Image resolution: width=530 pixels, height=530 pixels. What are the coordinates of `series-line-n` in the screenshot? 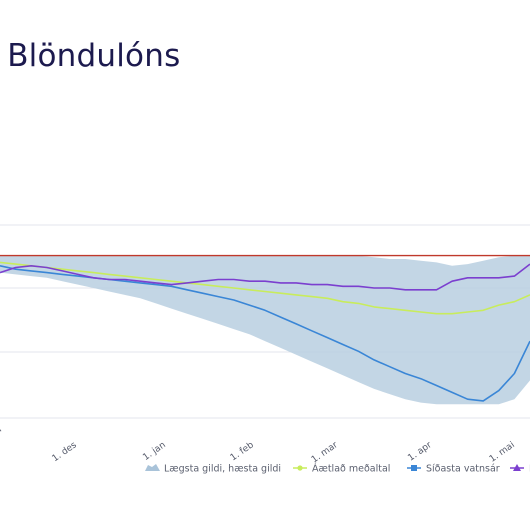 It's located at (265, 277).